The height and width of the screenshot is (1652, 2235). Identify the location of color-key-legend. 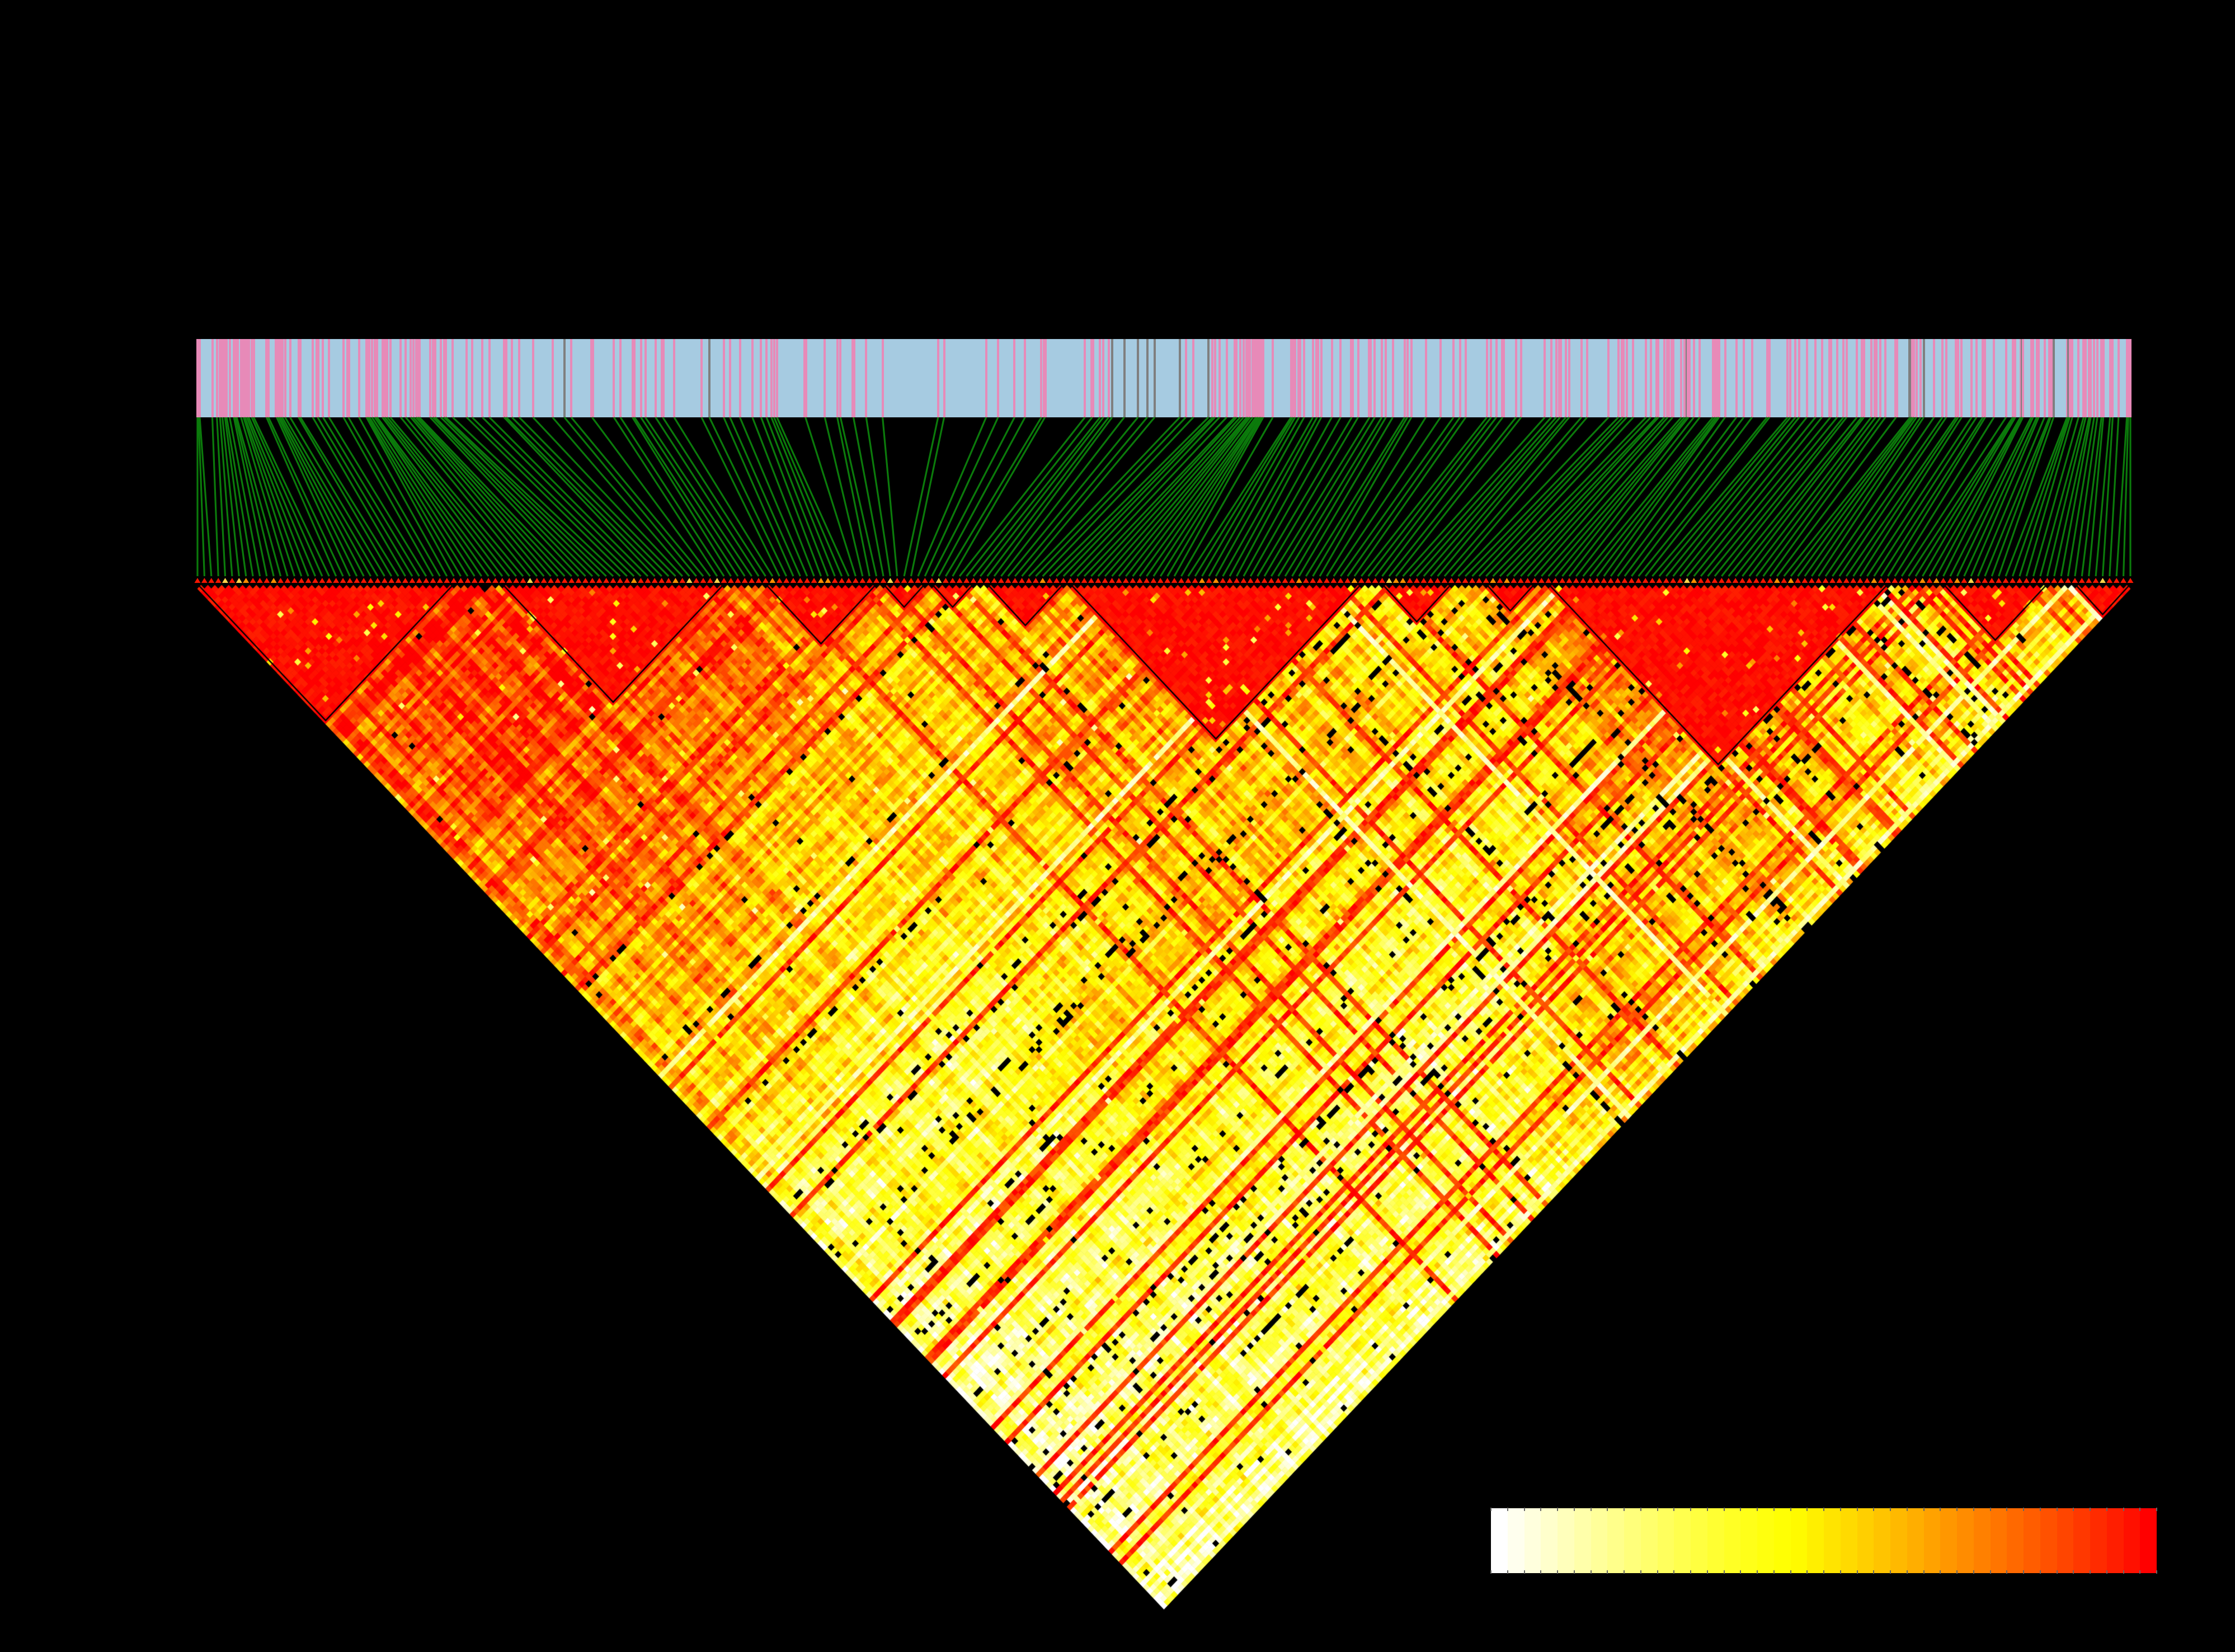
(1823, 1541).